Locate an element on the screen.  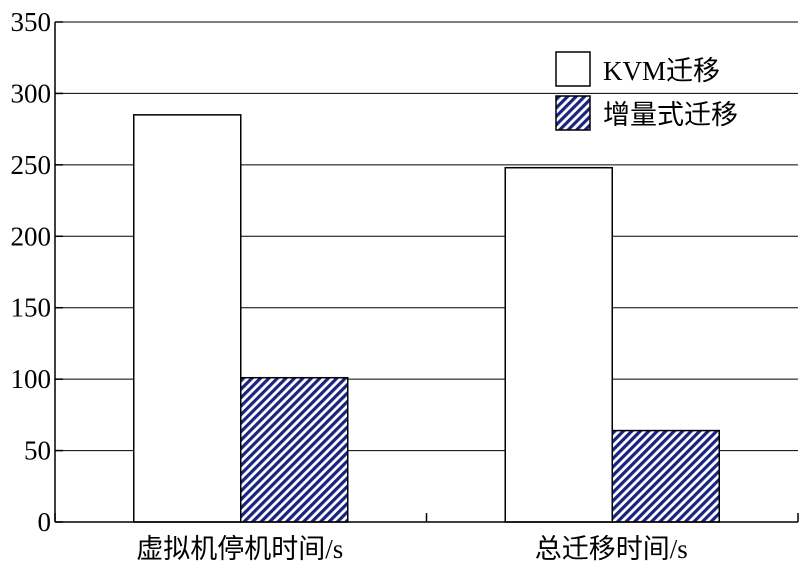
y-tick-label: 100 is located at coordinates (31, 379).